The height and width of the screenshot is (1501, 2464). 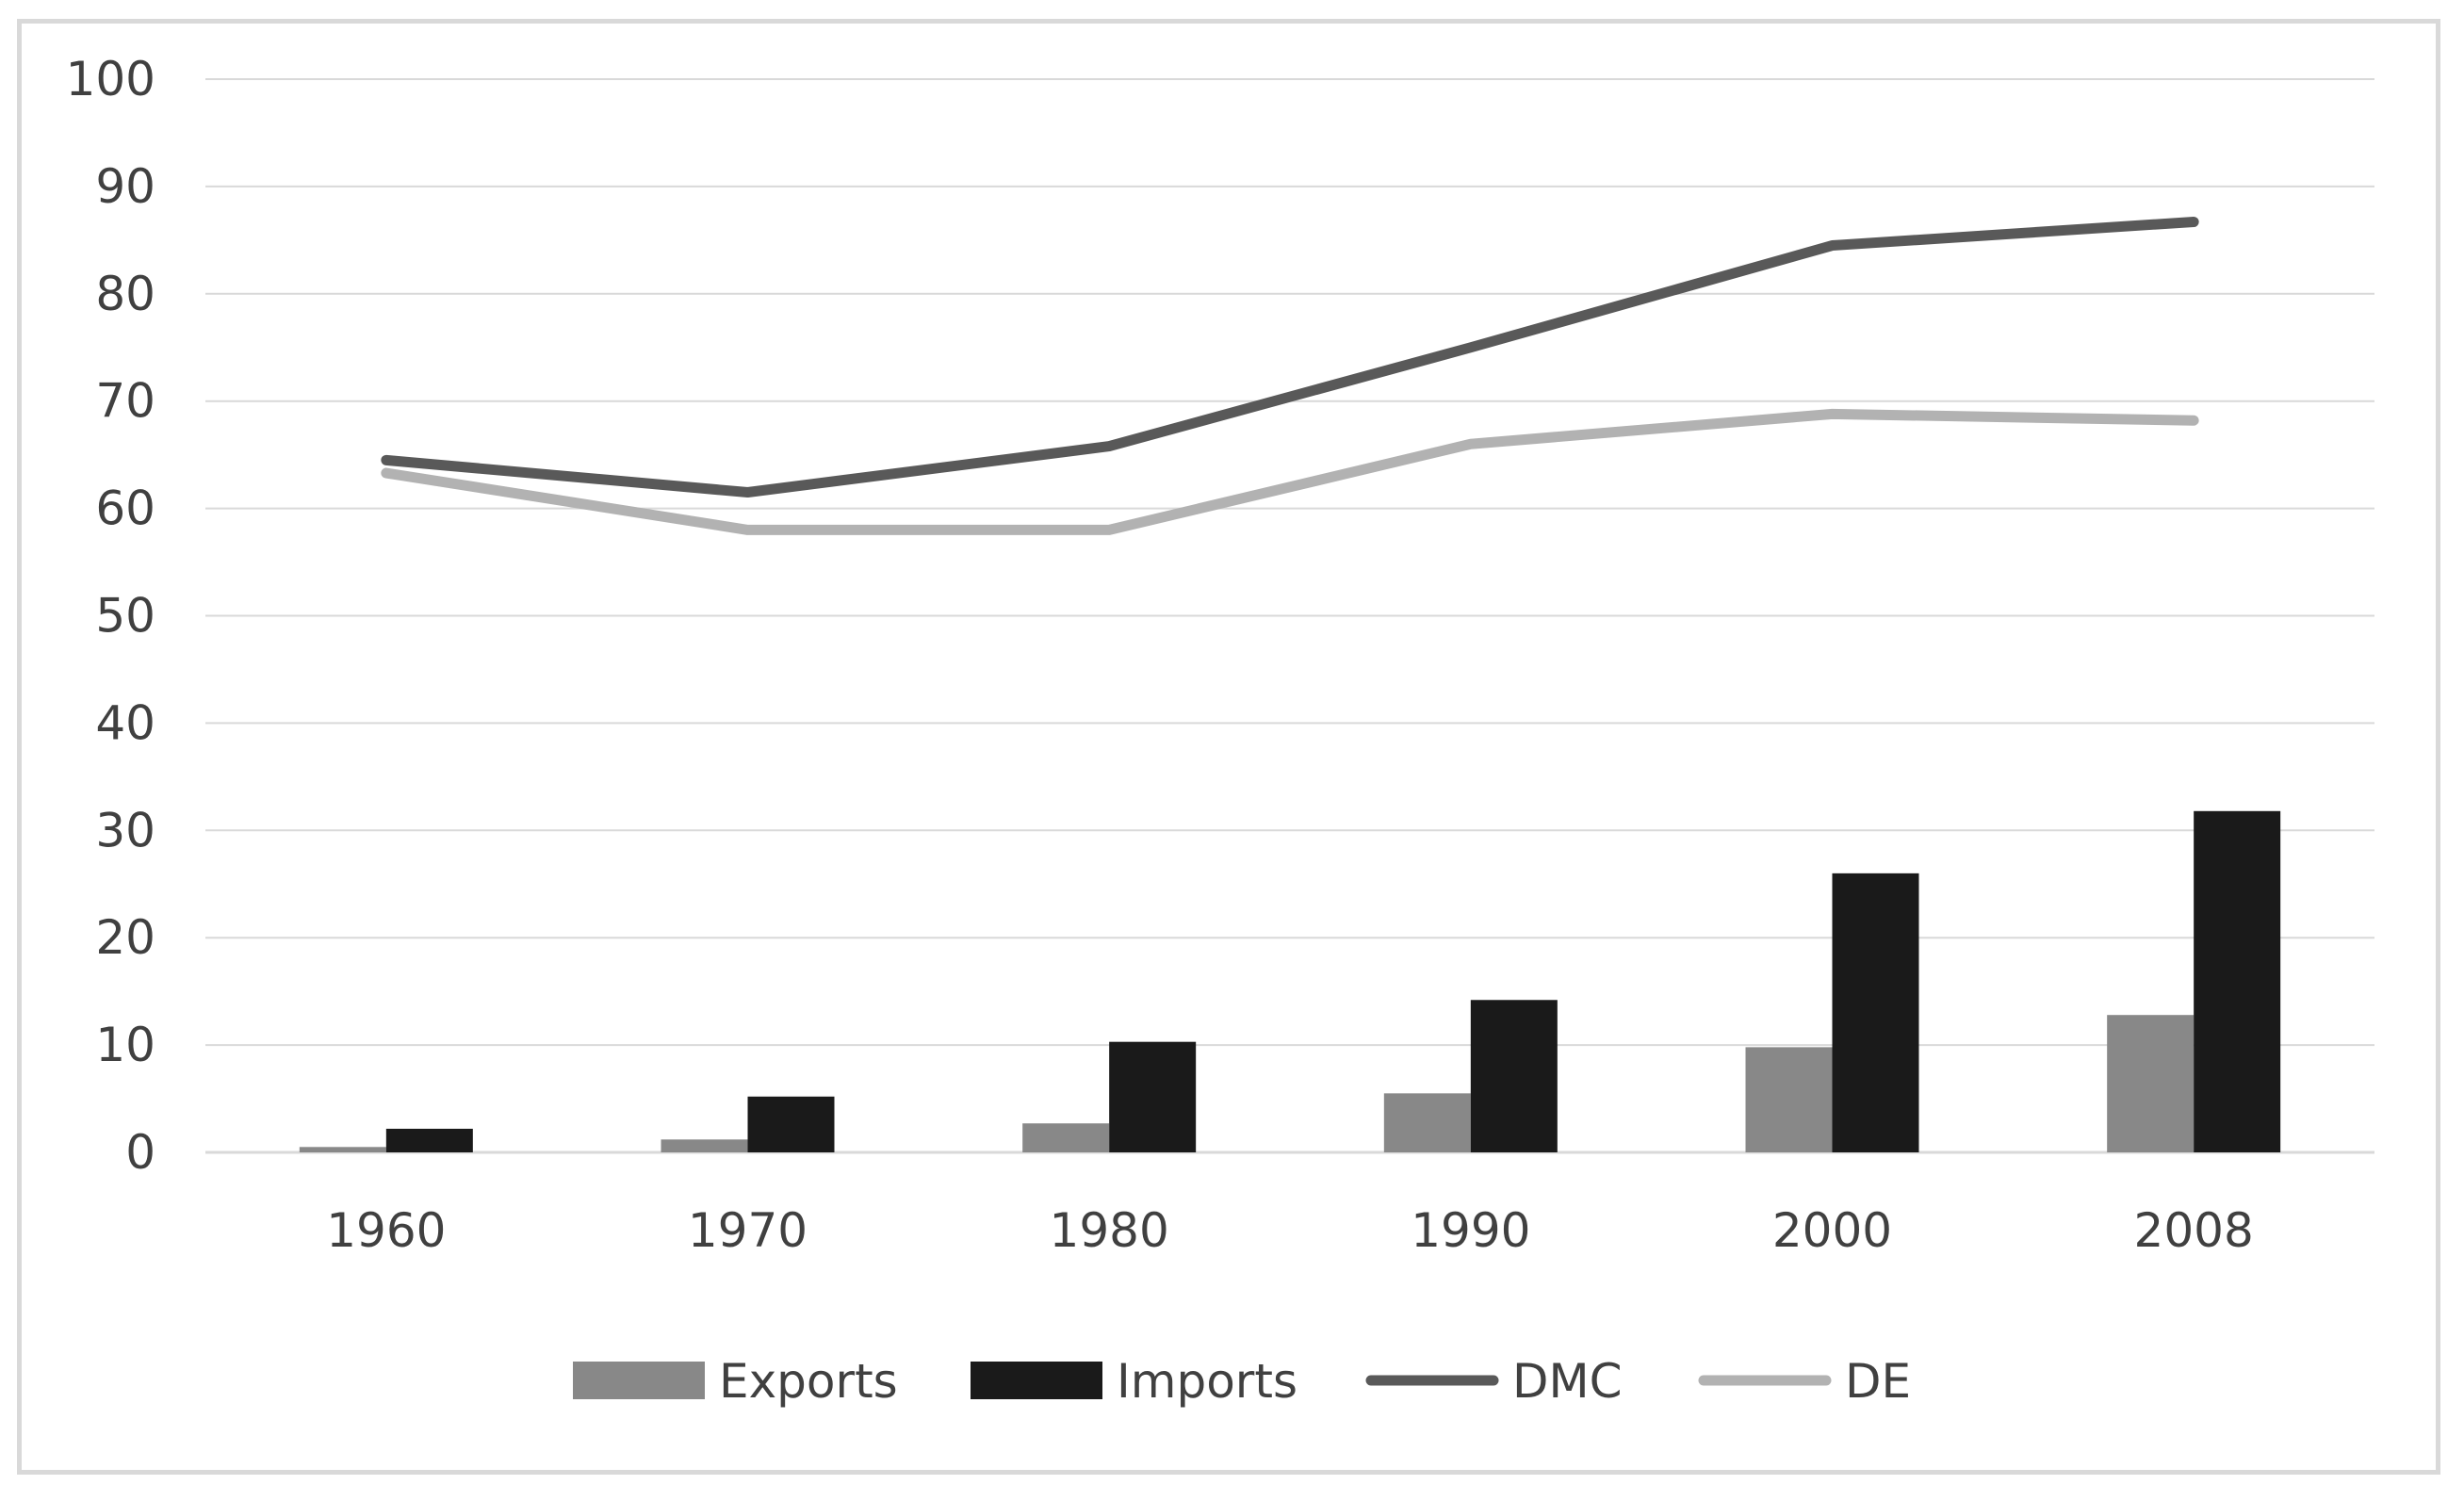 What do you see at coordinates (125, 937) in the screenshot?
I see `y-tick-label: 20` at bounding box center [125, 937].